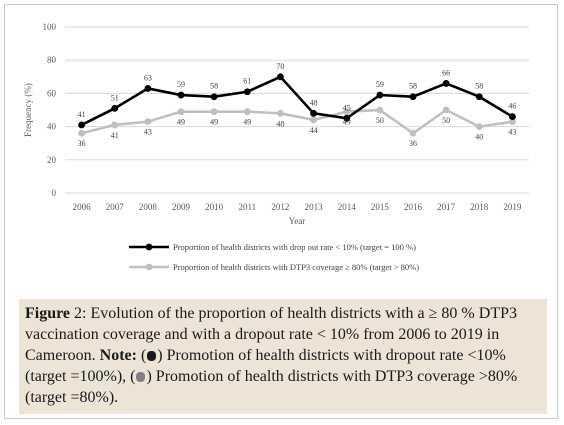  I want to click on data-label: 70, so click(280, 66).